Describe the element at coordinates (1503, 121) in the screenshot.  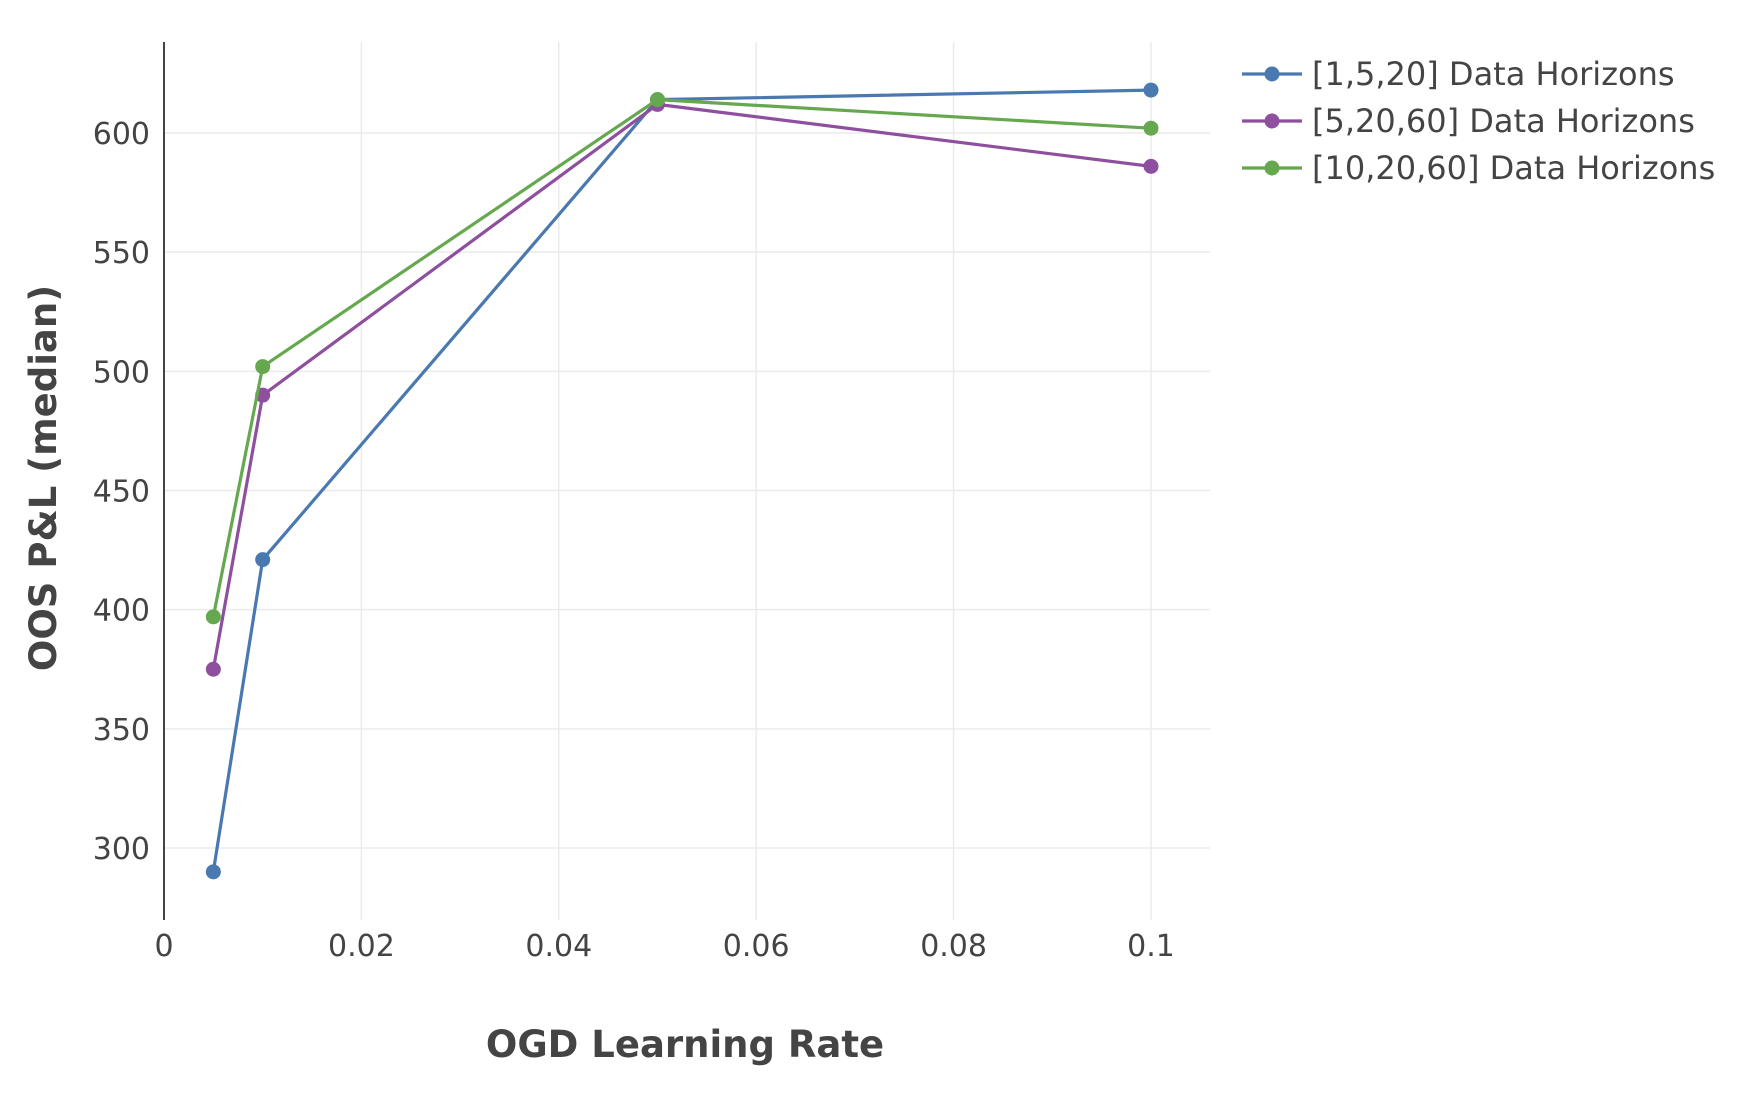
I see `legend-label: [5,20,60] Data Horizons` at that location.